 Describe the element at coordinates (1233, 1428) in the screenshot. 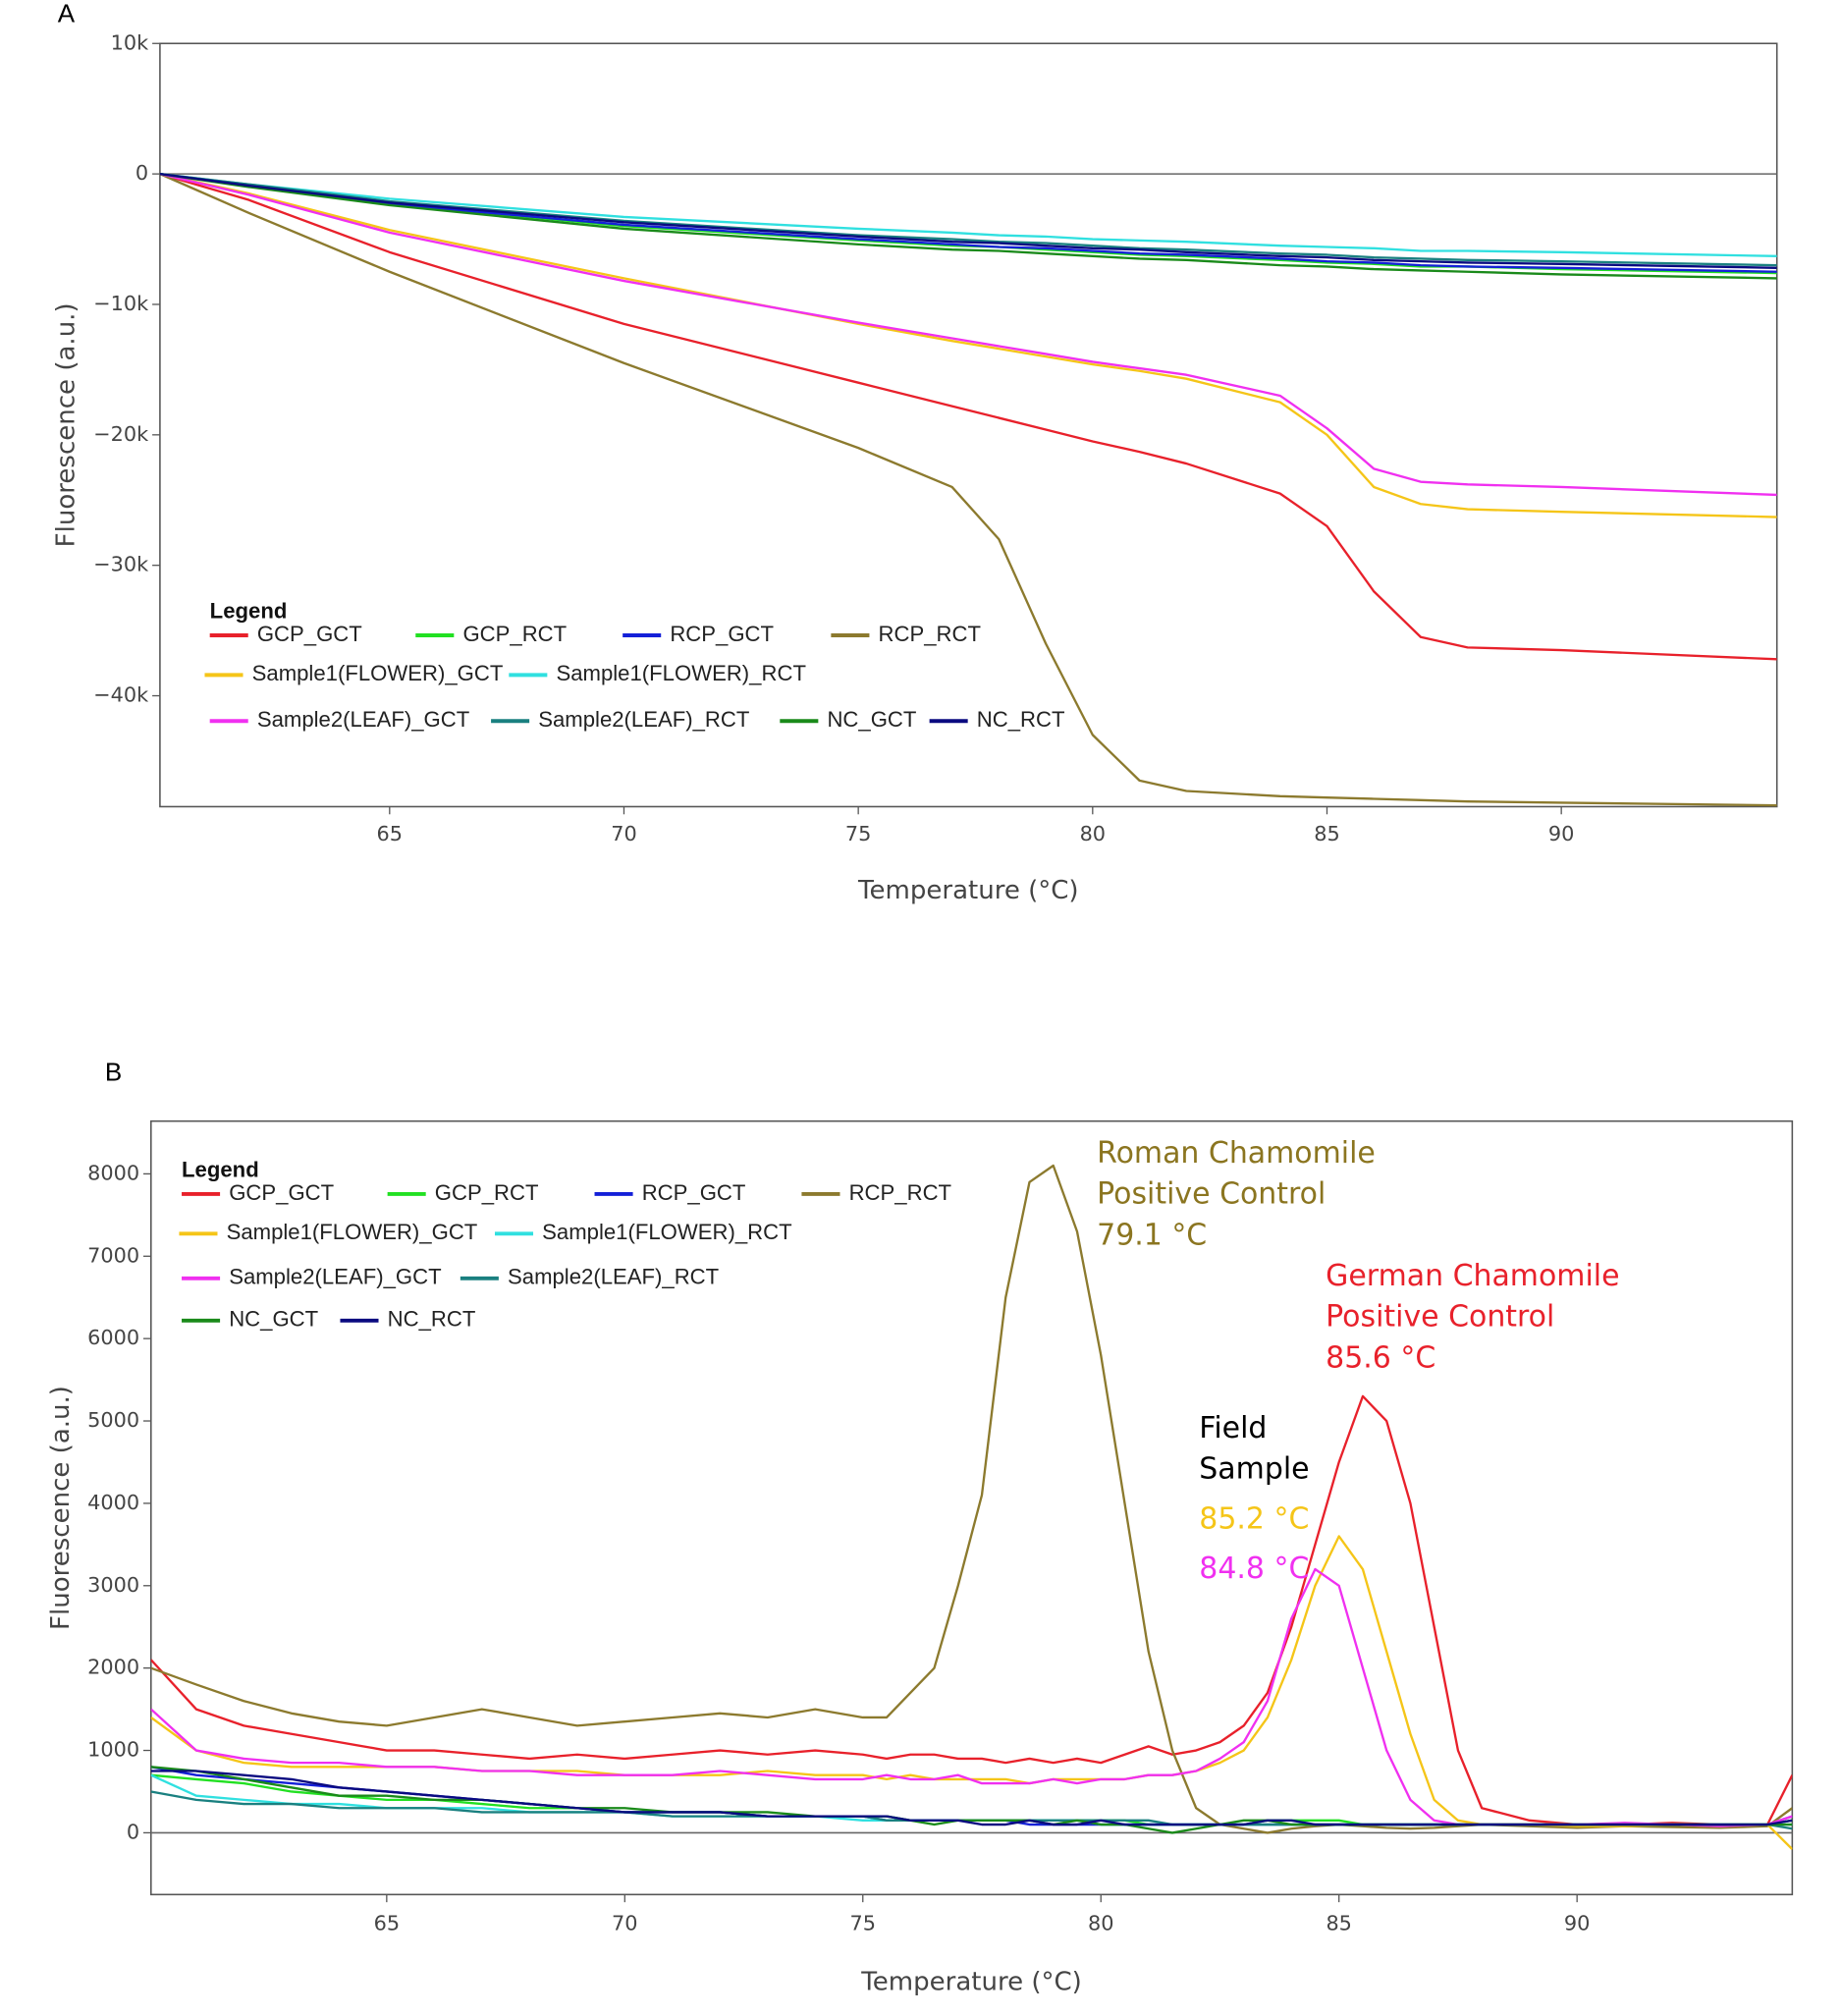

I see `annotation: Field` at that location.